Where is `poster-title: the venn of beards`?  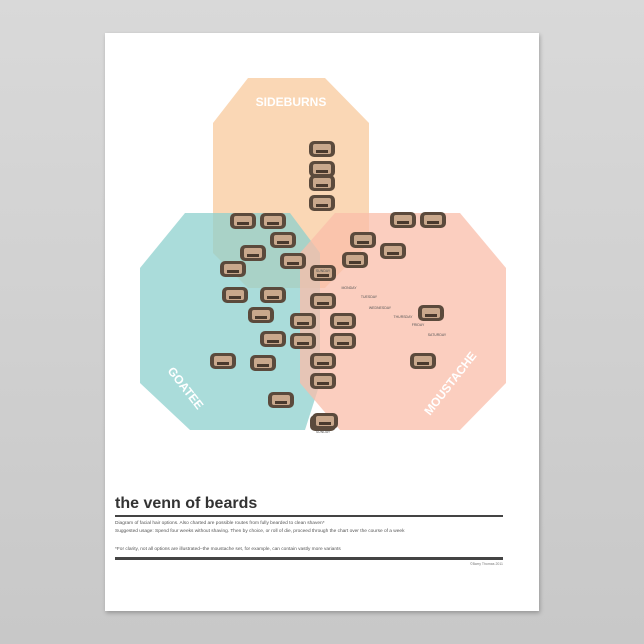 poster-title: the venn of beards is located at coordinates (186, 503).